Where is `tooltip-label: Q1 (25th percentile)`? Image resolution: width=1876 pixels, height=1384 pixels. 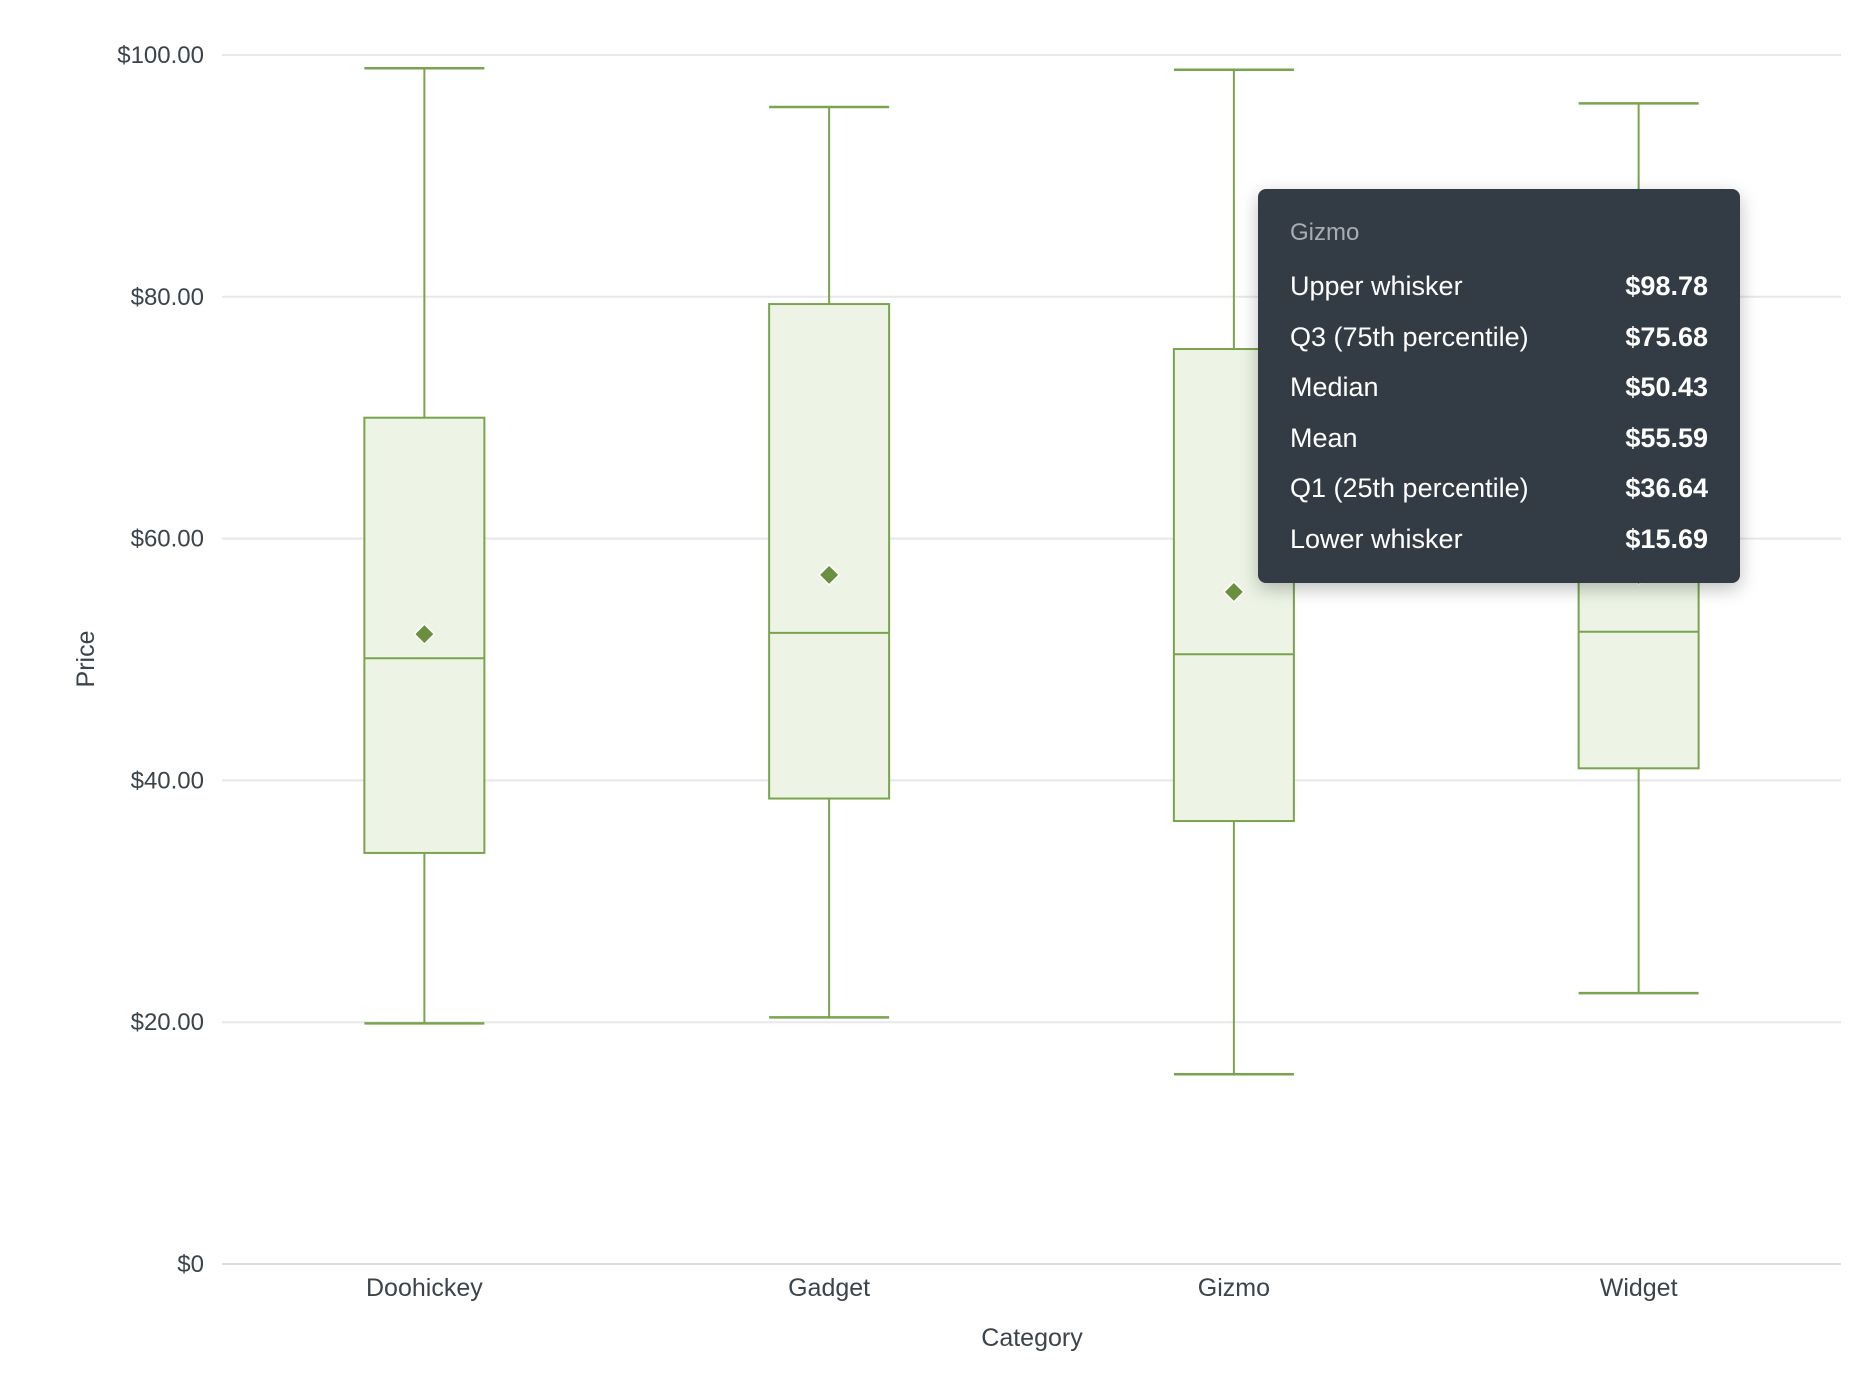 tooltip-label: Q1 (25th percentile) is located at coordinates (1409, 488).